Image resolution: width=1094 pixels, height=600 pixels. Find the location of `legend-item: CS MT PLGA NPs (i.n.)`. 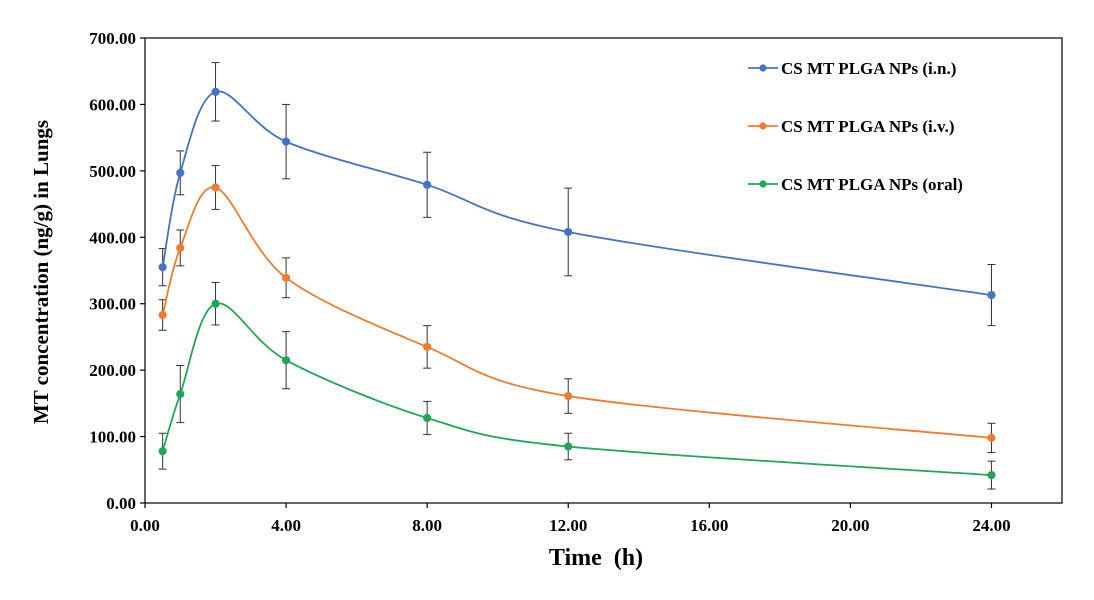

legend-item: CS MT PLGA NPs (i.n.) is located at coordinates (852, 68).